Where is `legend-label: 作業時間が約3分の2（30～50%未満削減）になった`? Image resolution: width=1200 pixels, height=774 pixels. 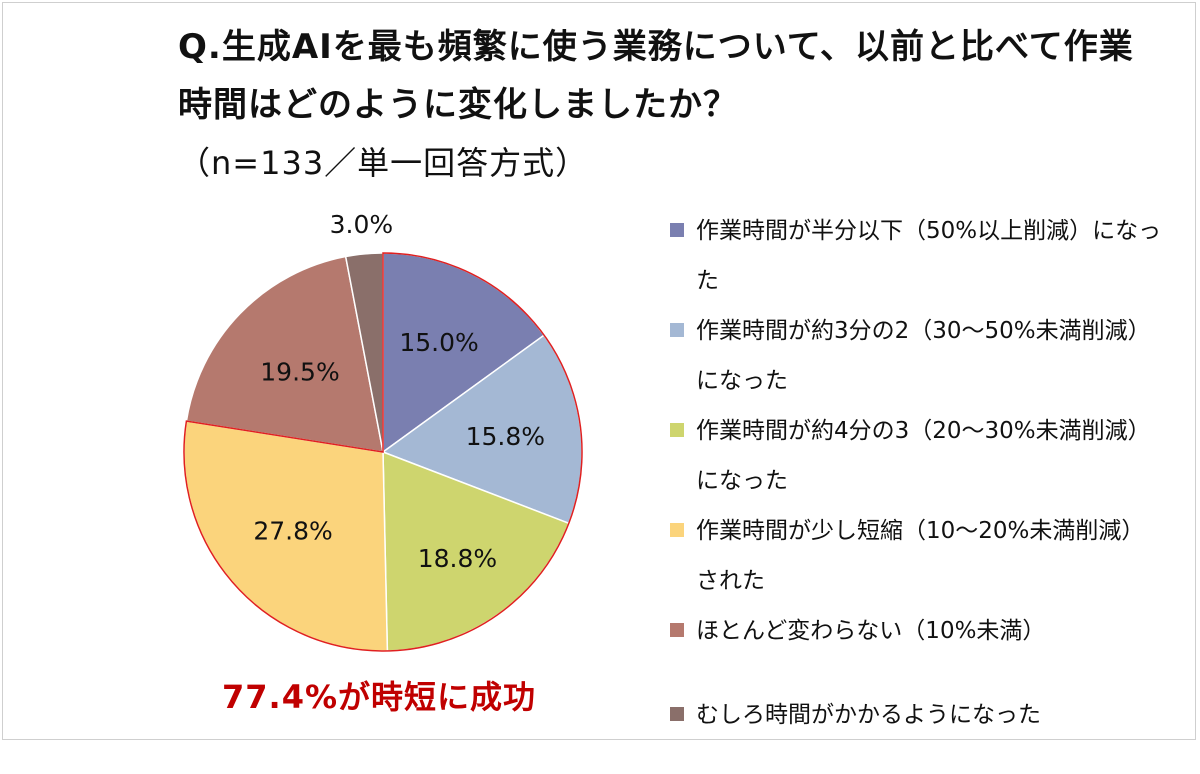
legend-label: 作業時間が約3分の2（30～50%未満削減）になった is located at coordinates (923, 356).